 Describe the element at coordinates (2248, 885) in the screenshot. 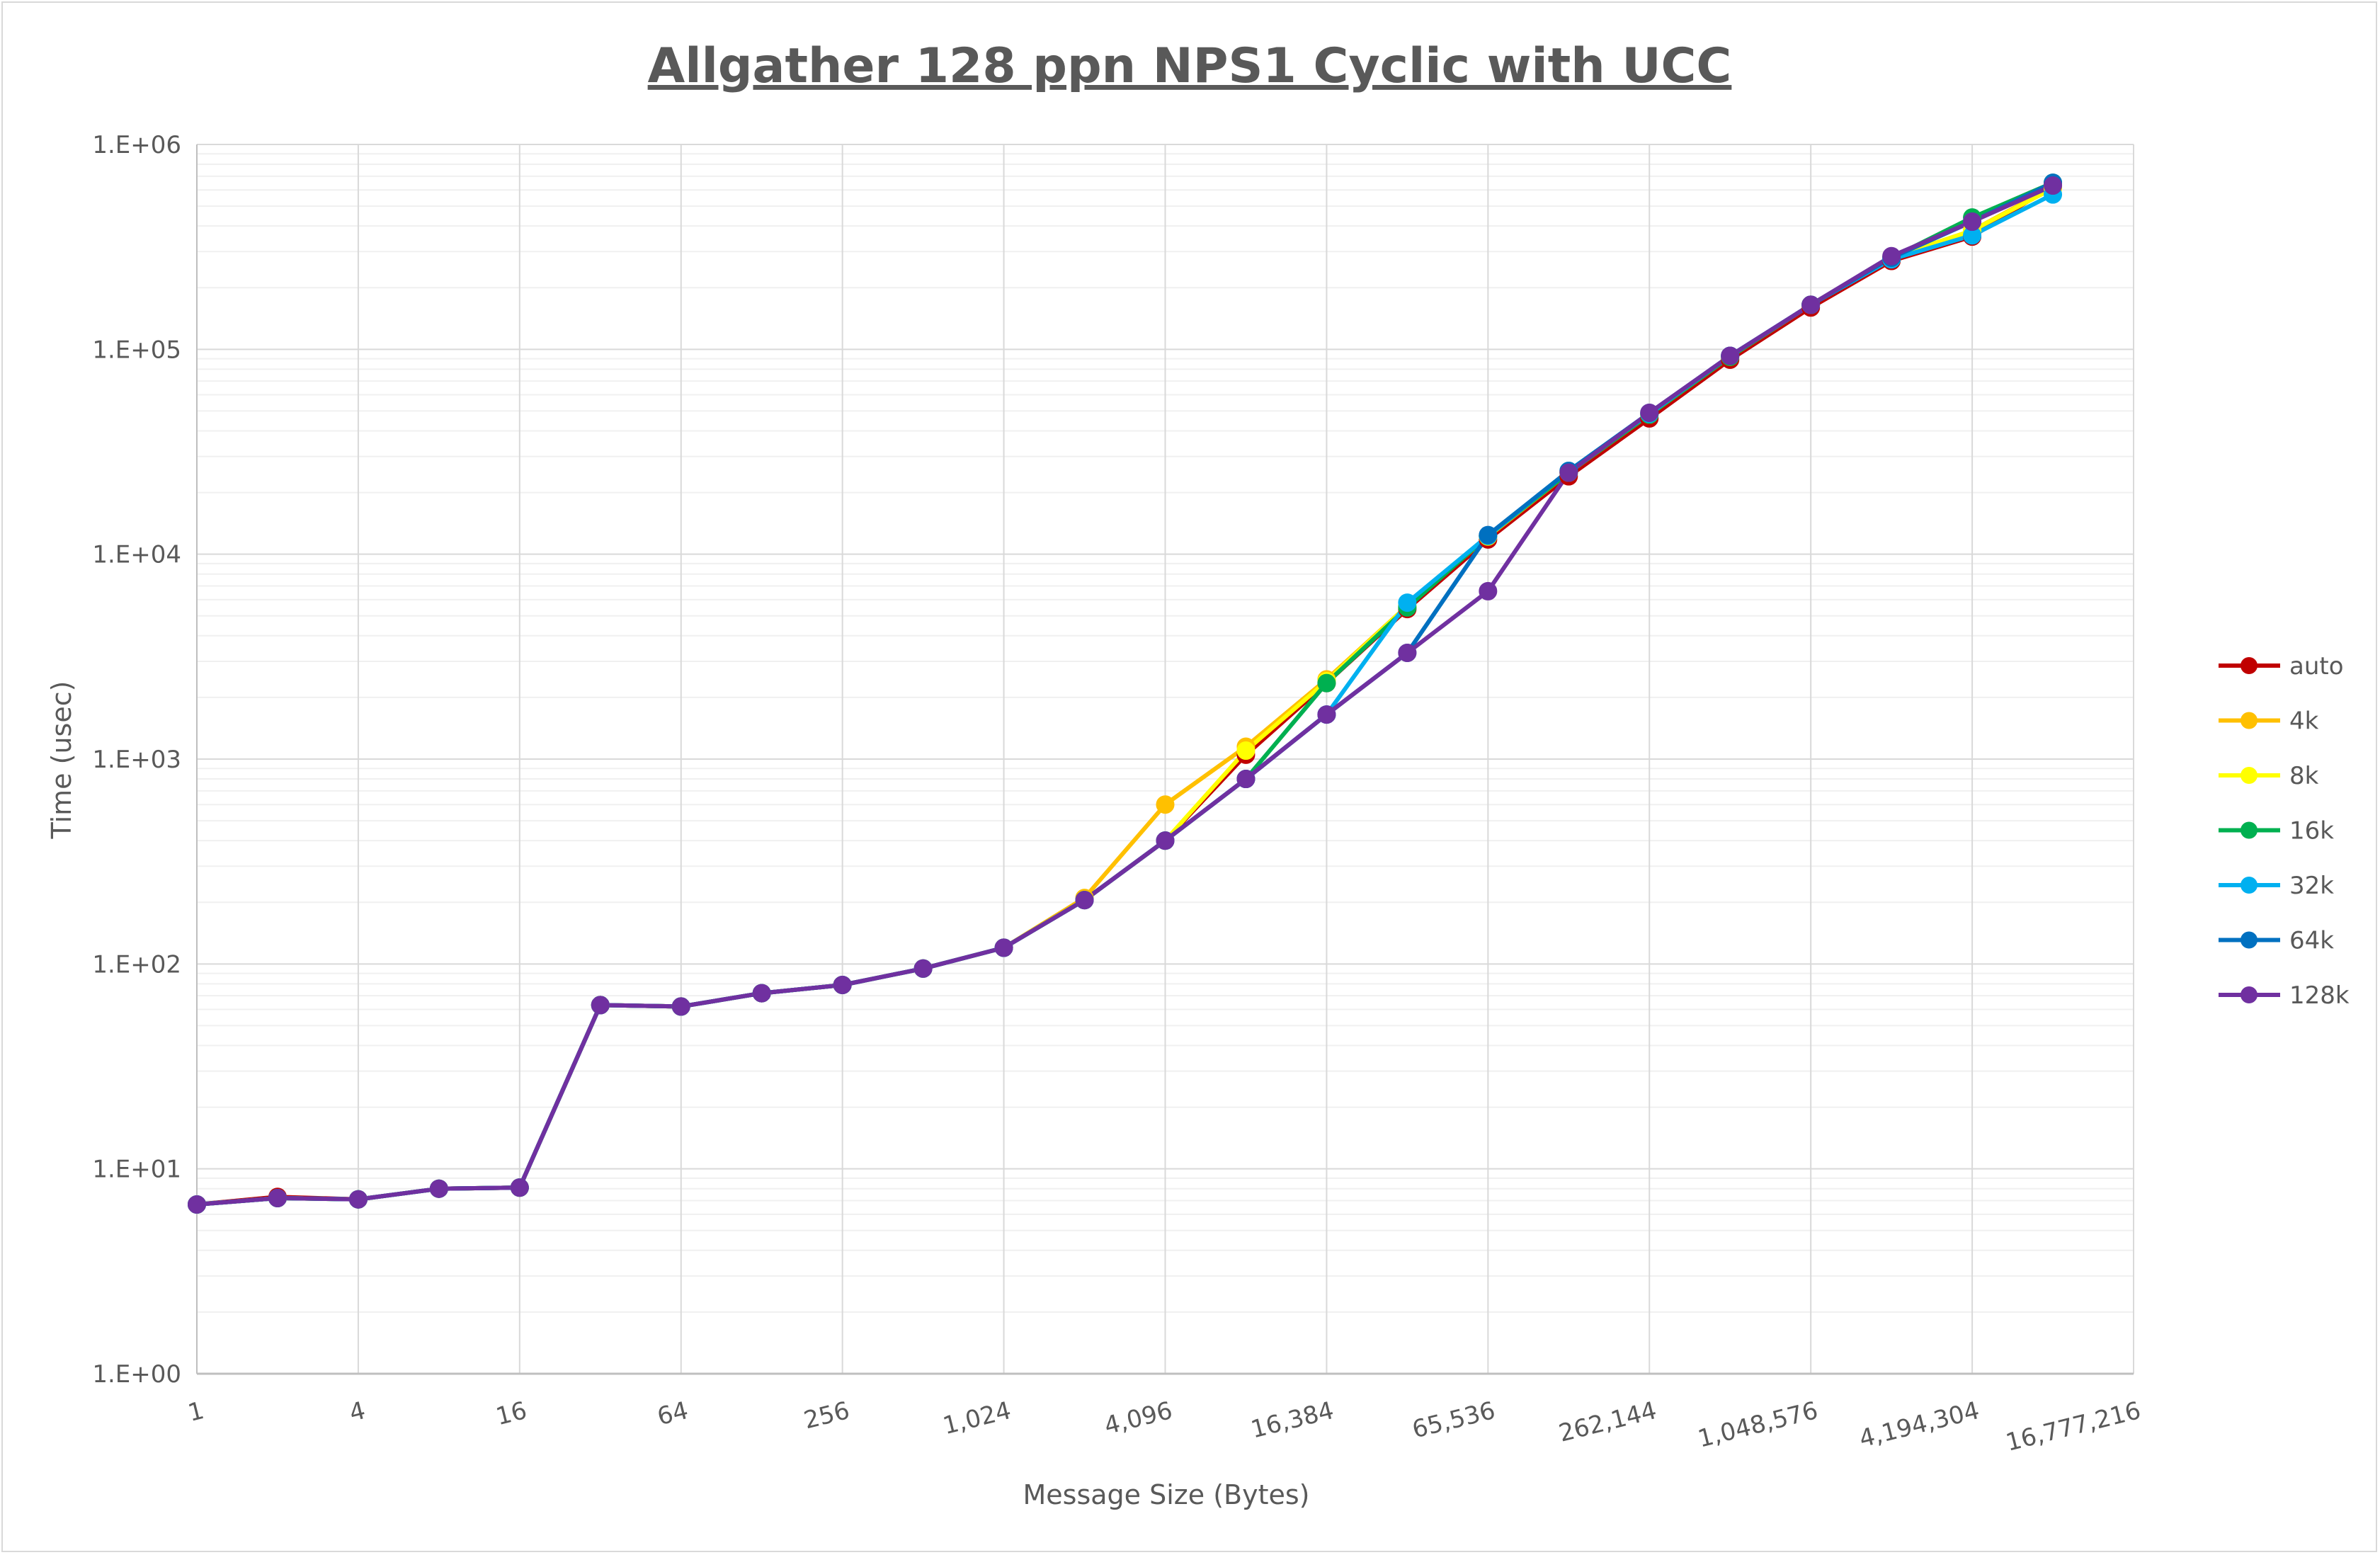

I see `legend-marker-32k` at that location.